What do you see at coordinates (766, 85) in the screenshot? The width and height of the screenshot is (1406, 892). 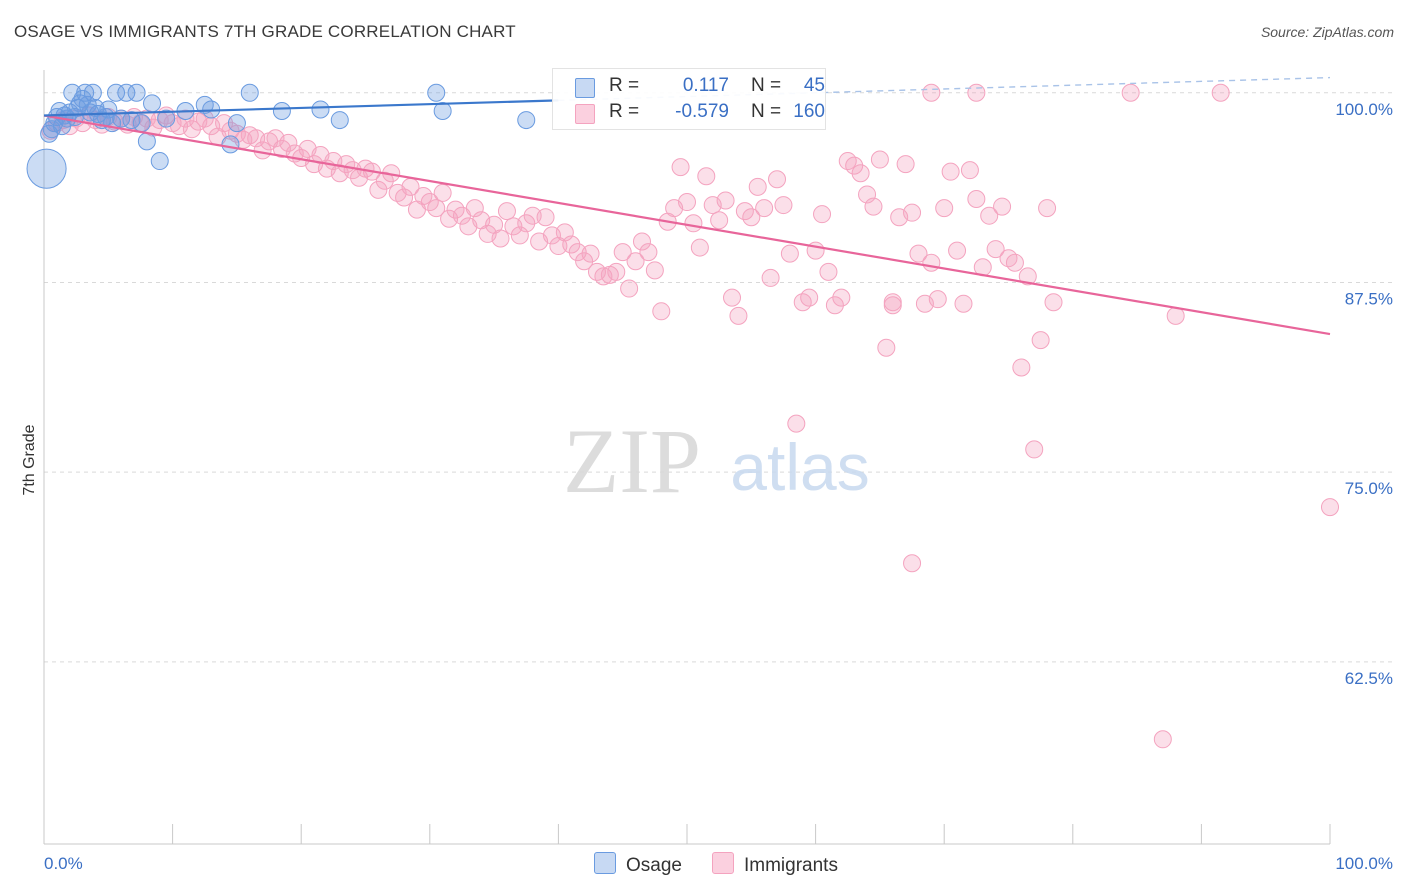 I see `osage-n-label: N =` at bounding box center [766, 85].